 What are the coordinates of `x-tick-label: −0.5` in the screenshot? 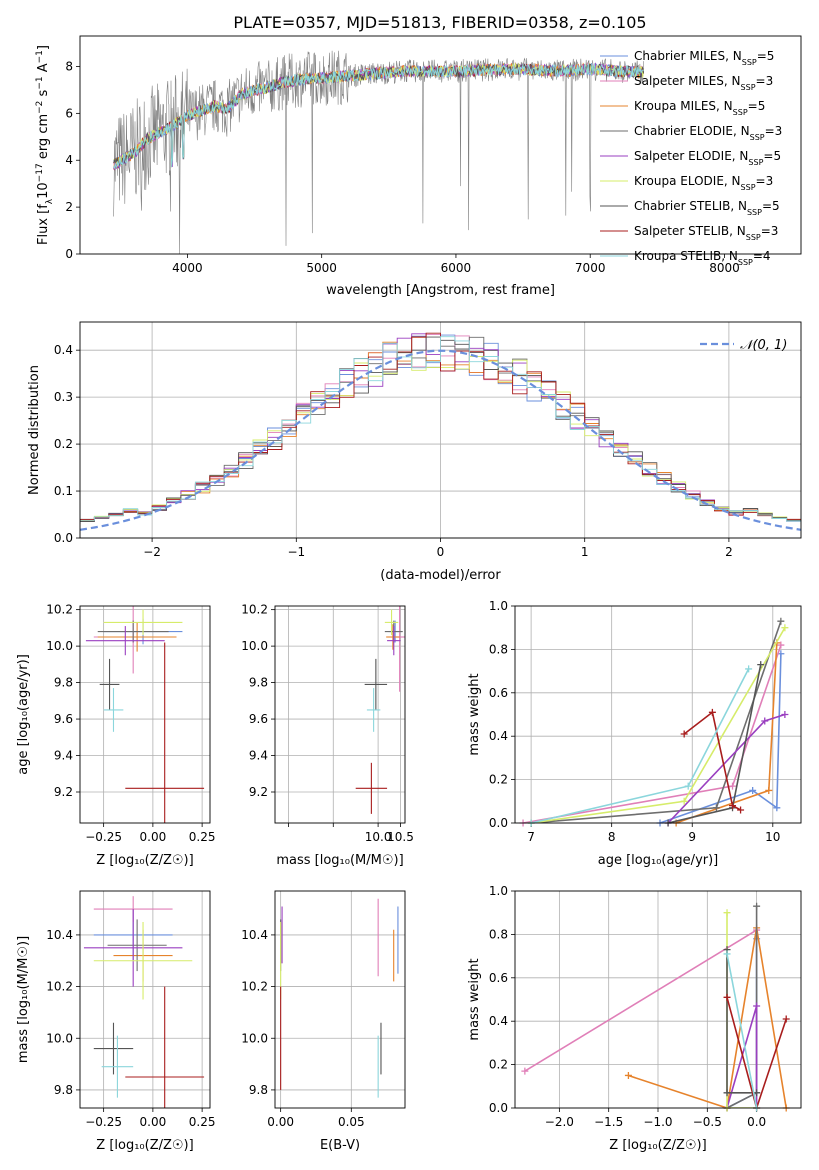 It's located at (707, 1122).